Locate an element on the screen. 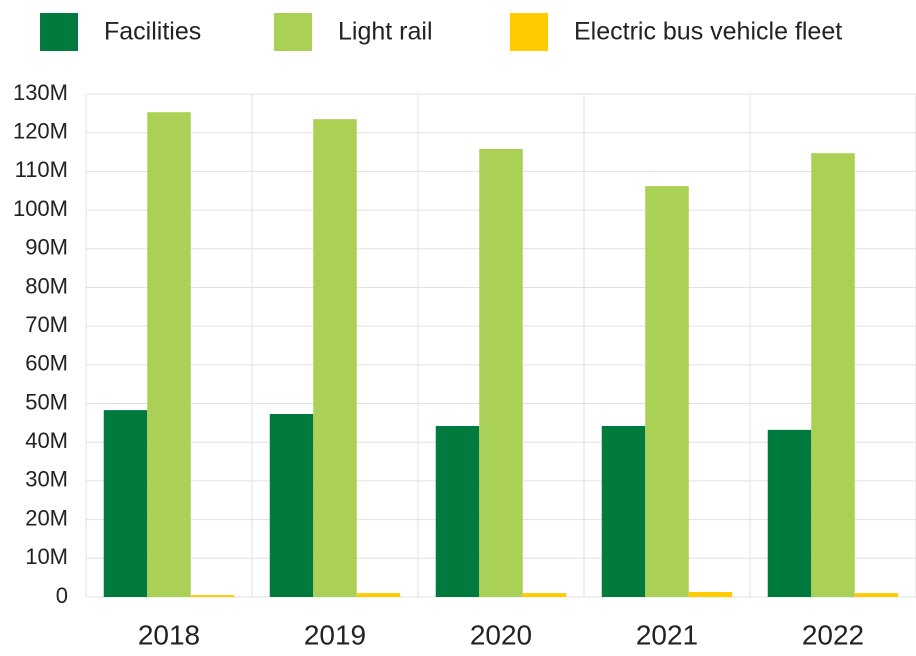 The width and height of the screenshot is (916, 656). y-tick-label: 20M is located at coordinates (46, 517).